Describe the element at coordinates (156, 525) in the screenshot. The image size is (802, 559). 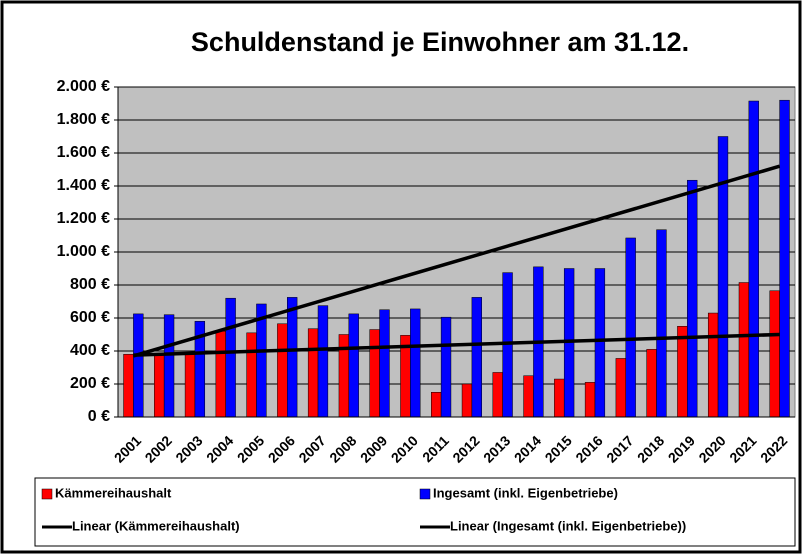
I see `legend-label: Linear (Kämmereihaushalt)` at that location.